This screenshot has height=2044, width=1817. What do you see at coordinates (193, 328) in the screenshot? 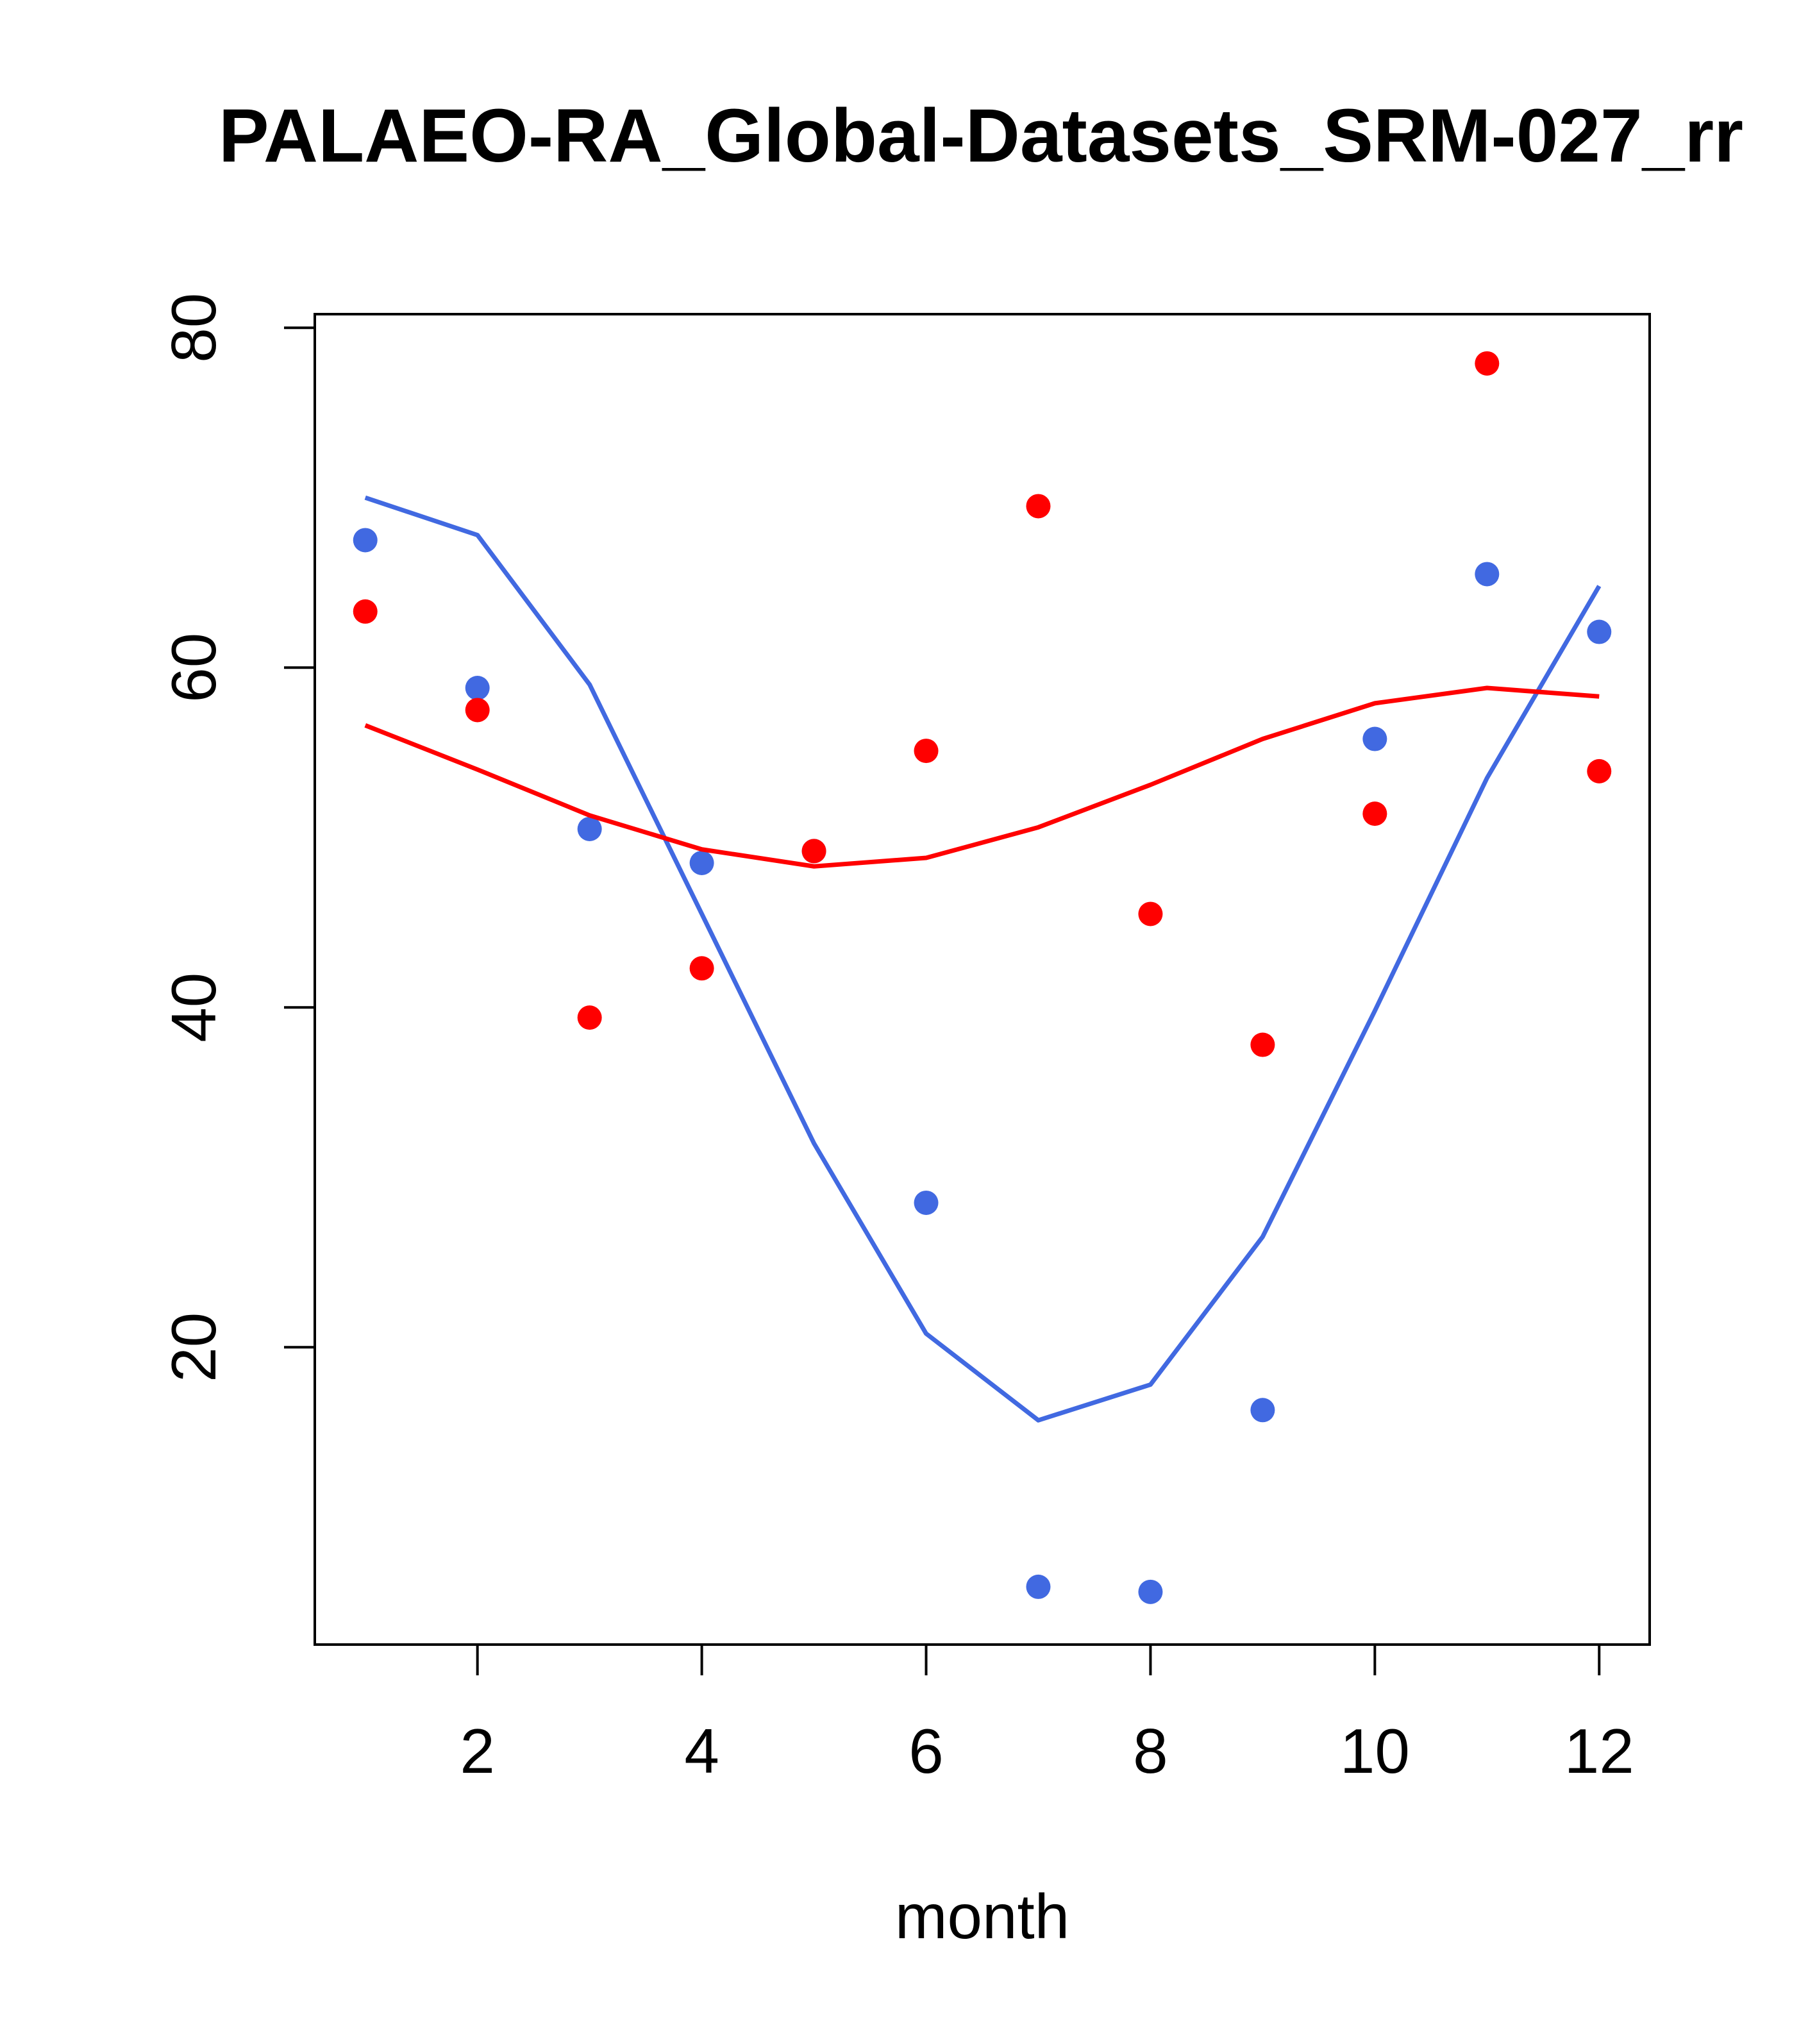
I see `y-tick-label: 80` at bounding box center [193, 328].